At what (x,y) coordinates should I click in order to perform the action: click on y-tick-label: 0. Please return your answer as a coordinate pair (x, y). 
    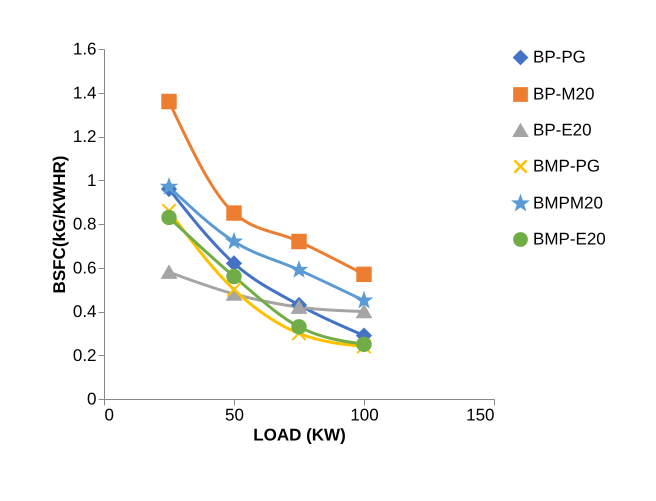
    Looking at the image, I should click on (91, 399).